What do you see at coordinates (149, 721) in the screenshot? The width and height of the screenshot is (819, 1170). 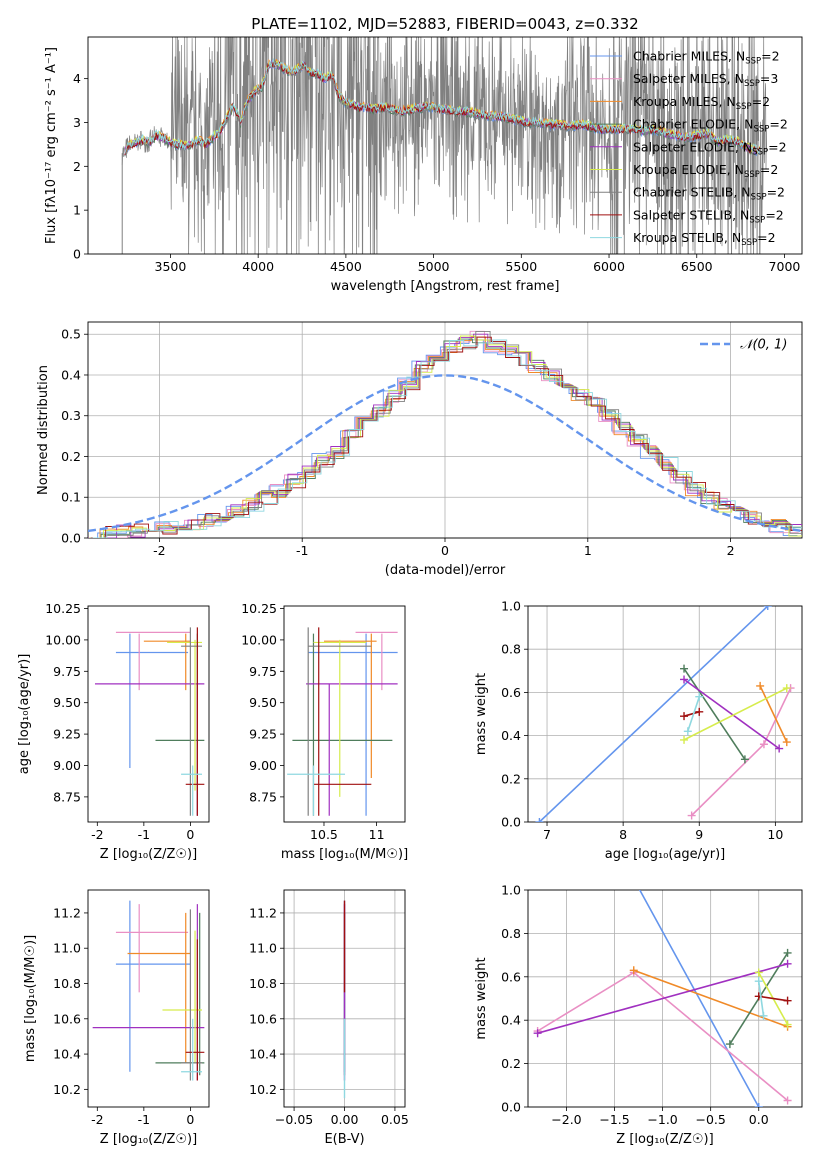 I see `age-vs-Z-plot-area` at bounding box center [149, 721].